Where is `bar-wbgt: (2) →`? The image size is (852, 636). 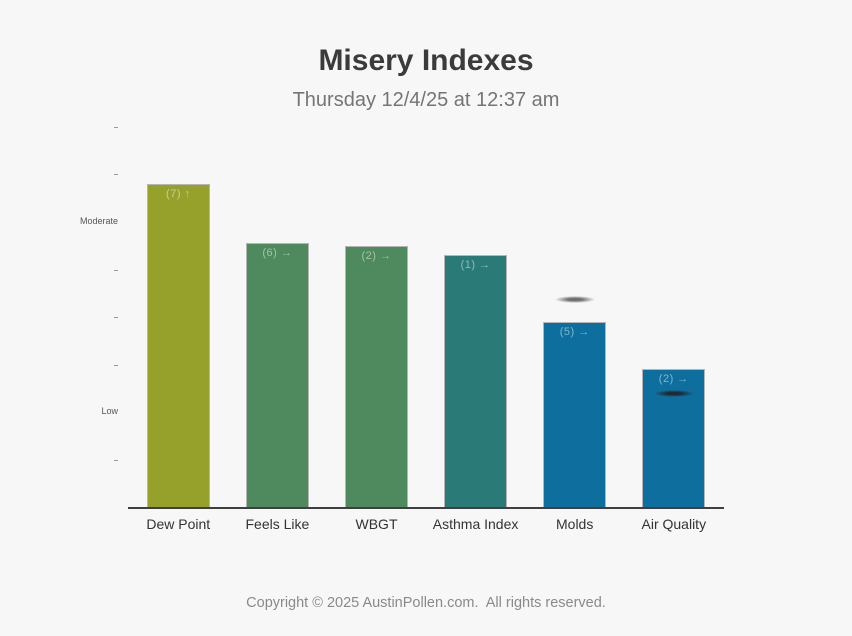 bar-wbgt: (2) → is located at coordinates (376, 376).